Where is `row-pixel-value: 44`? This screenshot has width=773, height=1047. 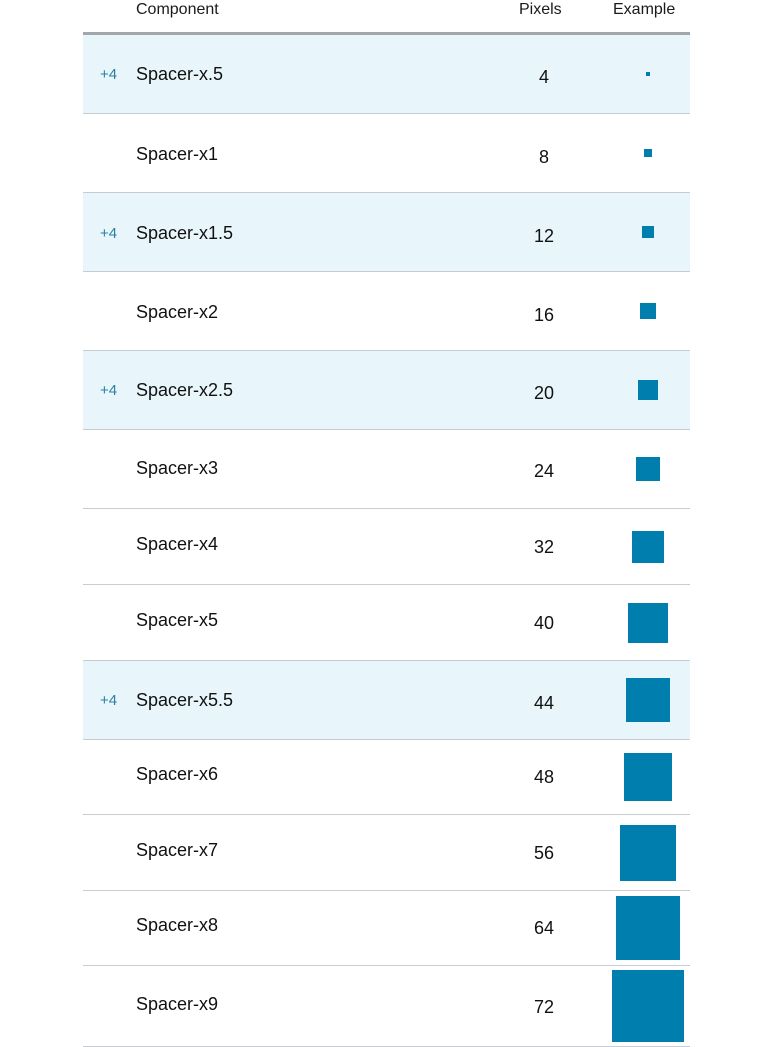
row-pixel-value: 44 is located at coordinates (544, 703).